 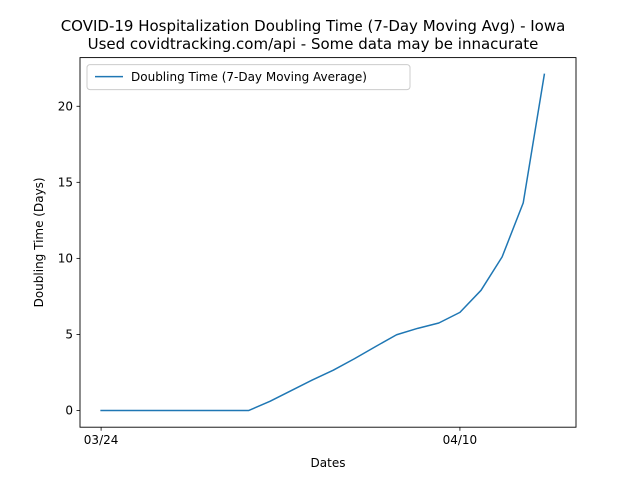 I want to click on x-tick-label: 03/24, so click(x=101, y=440).